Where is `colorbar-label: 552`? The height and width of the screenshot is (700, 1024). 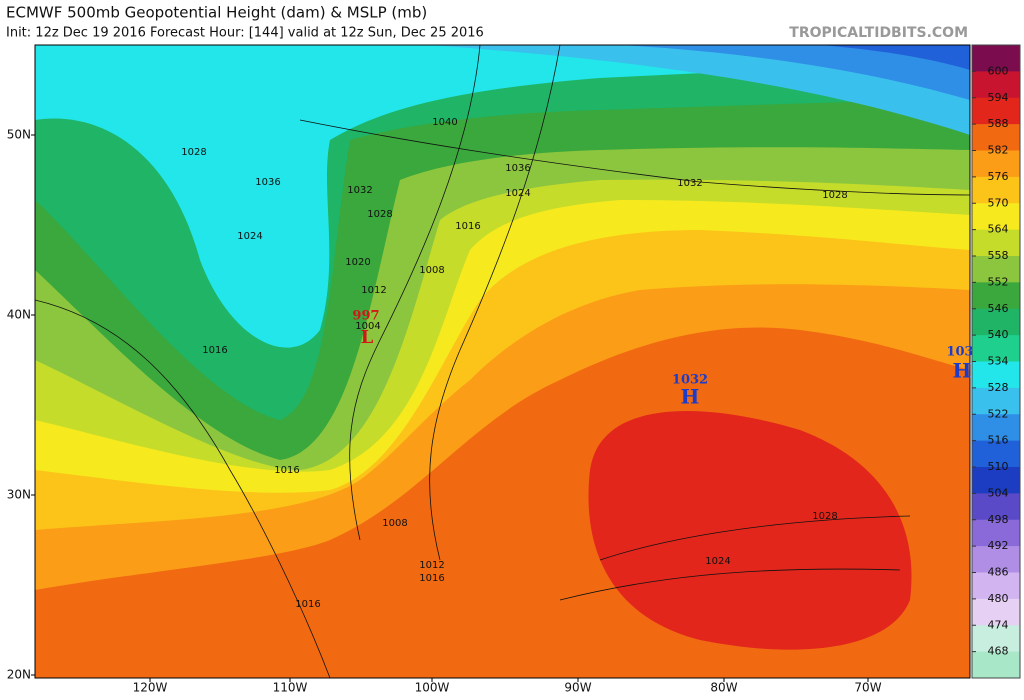
colorbar-label: 552 is located at coordinates (998, 281).